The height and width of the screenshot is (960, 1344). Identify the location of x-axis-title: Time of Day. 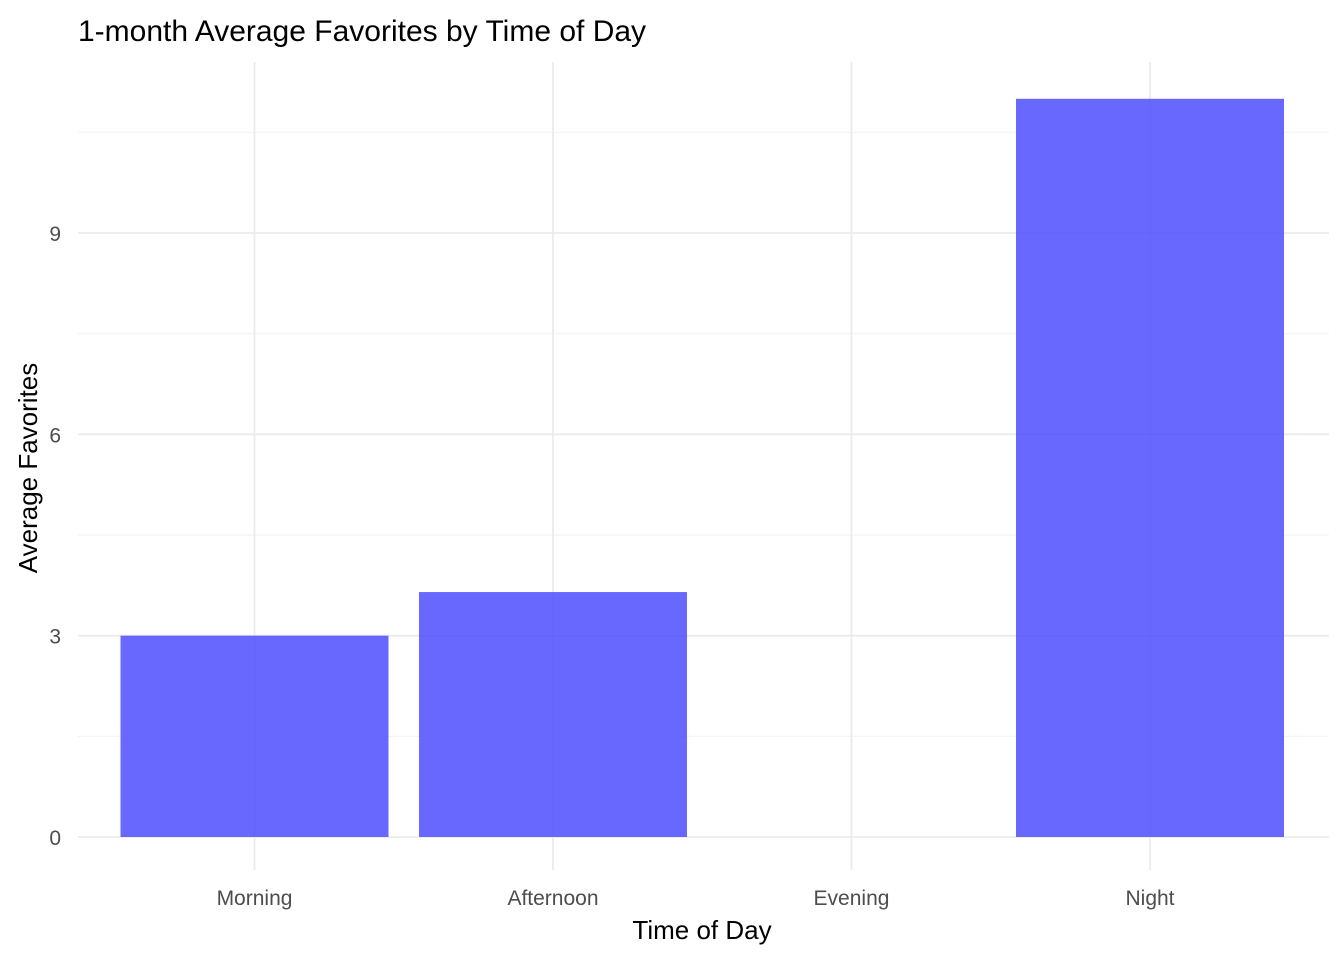
(701, 930).